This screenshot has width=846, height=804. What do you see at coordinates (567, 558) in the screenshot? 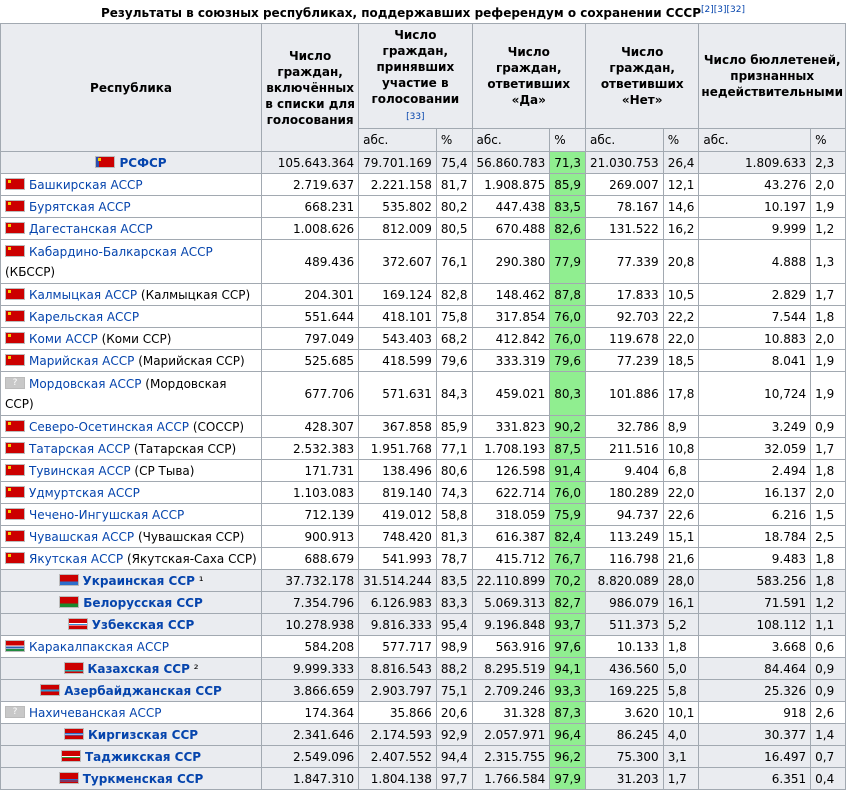
I see `yes-pct-cell: 76,7` at bounding box center [567, 558].